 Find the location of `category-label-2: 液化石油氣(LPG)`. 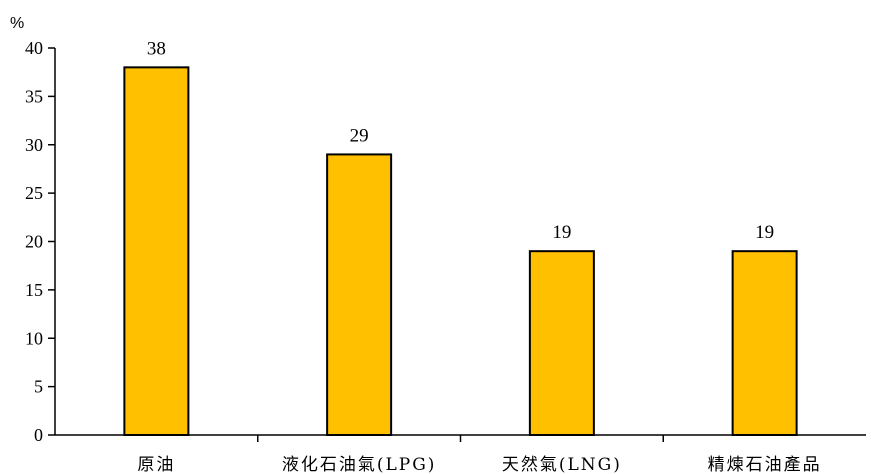

category-label-2: 液化石油氣(LPG) is located at coordinates (359, 464).